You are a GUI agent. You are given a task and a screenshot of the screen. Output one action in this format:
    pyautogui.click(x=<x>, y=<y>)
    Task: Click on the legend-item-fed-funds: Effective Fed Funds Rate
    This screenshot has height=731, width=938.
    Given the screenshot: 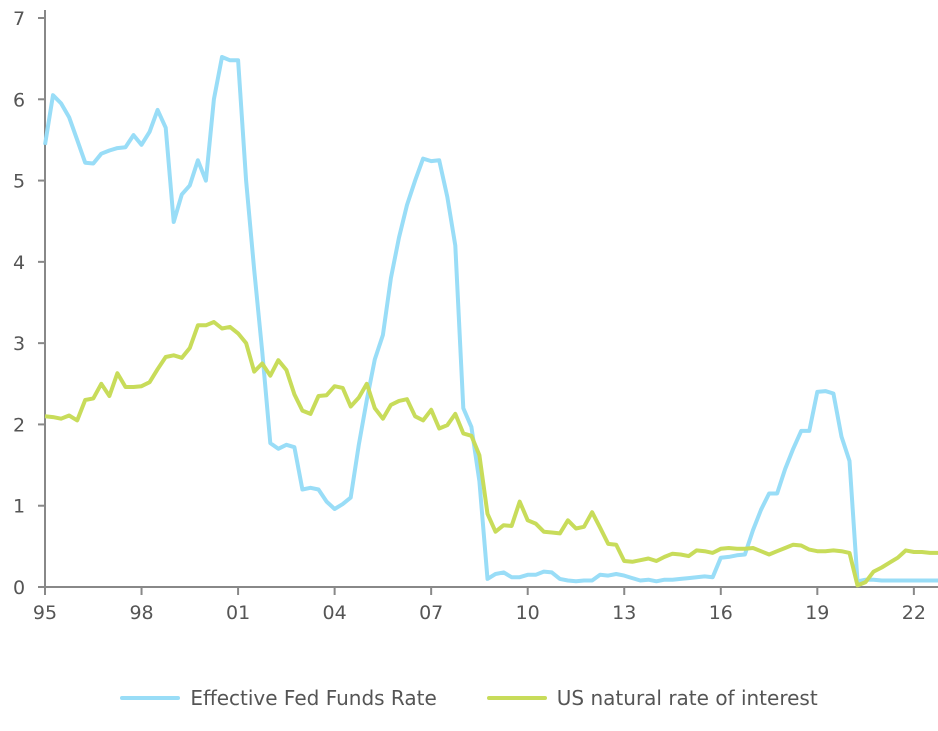 What is the action you would take?
    pyautogui.click(x=278, y=698)
    